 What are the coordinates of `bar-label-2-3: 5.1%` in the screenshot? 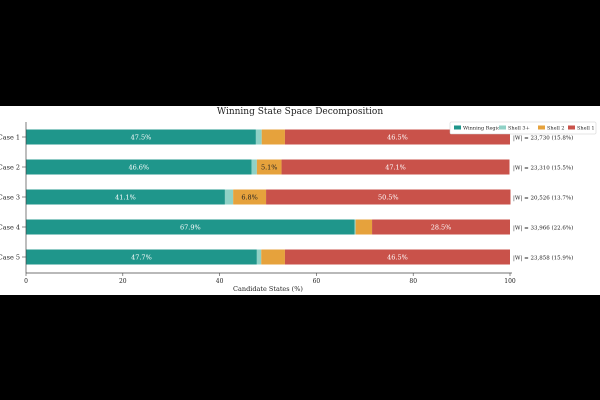 It's located at (269, 168).